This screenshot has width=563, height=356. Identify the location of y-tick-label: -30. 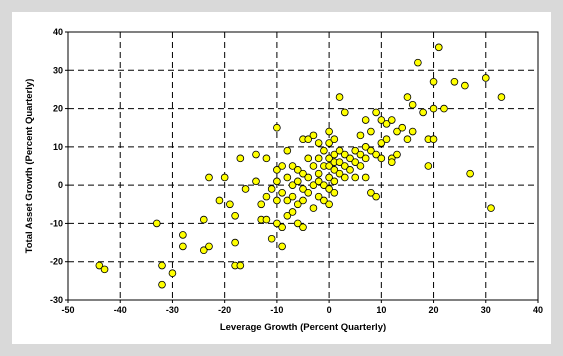
(56, 300).